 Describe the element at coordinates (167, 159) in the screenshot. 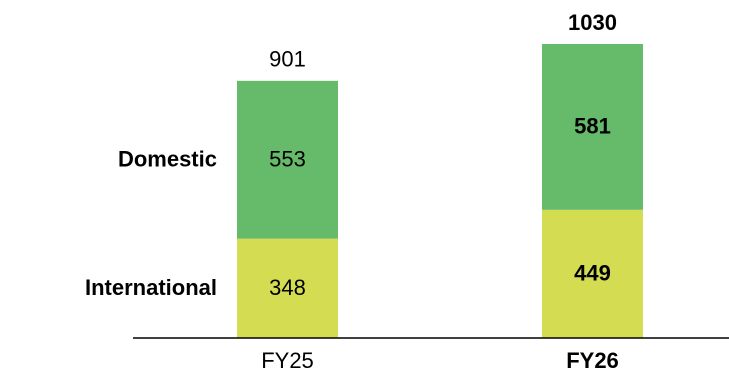

I see `legend-label-domestic: Domestic` at that location.